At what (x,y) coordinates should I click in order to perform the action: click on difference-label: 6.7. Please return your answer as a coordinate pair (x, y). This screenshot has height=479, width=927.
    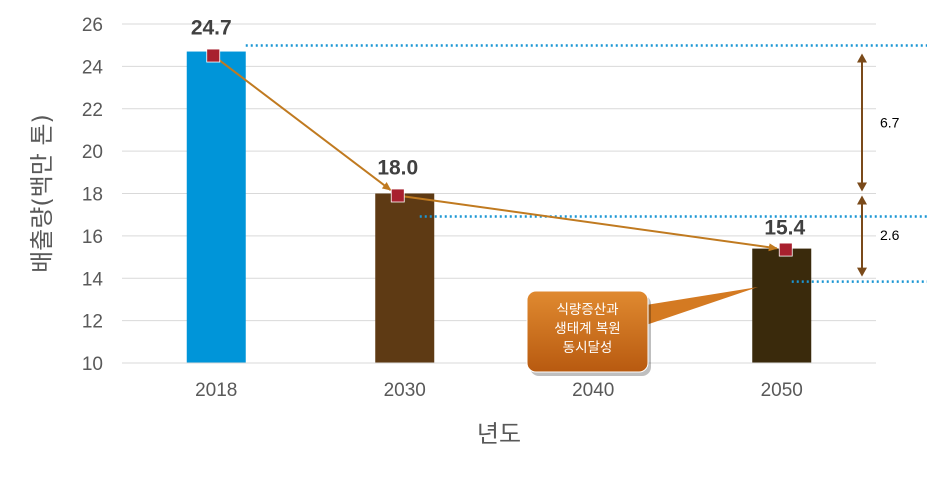
    Looking at the image, I should click on (890, 123).